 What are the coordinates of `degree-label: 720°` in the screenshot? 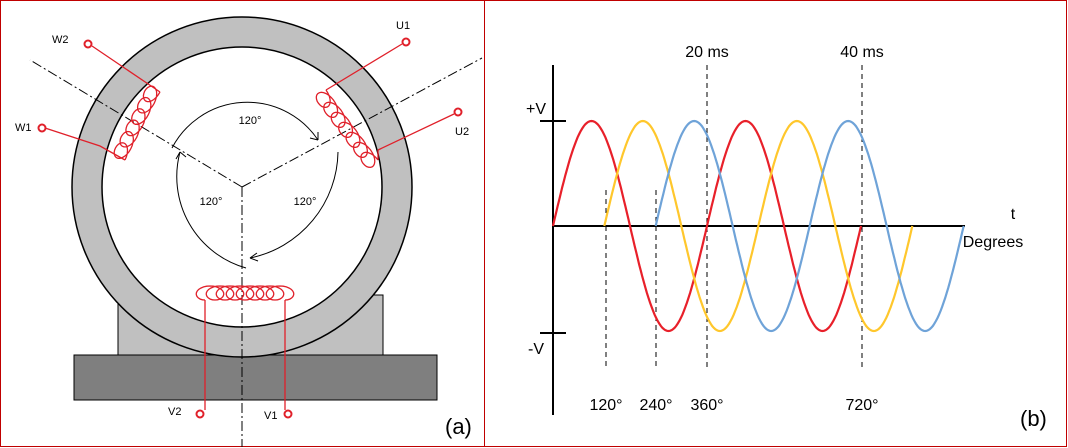 It's located at (861, 405).